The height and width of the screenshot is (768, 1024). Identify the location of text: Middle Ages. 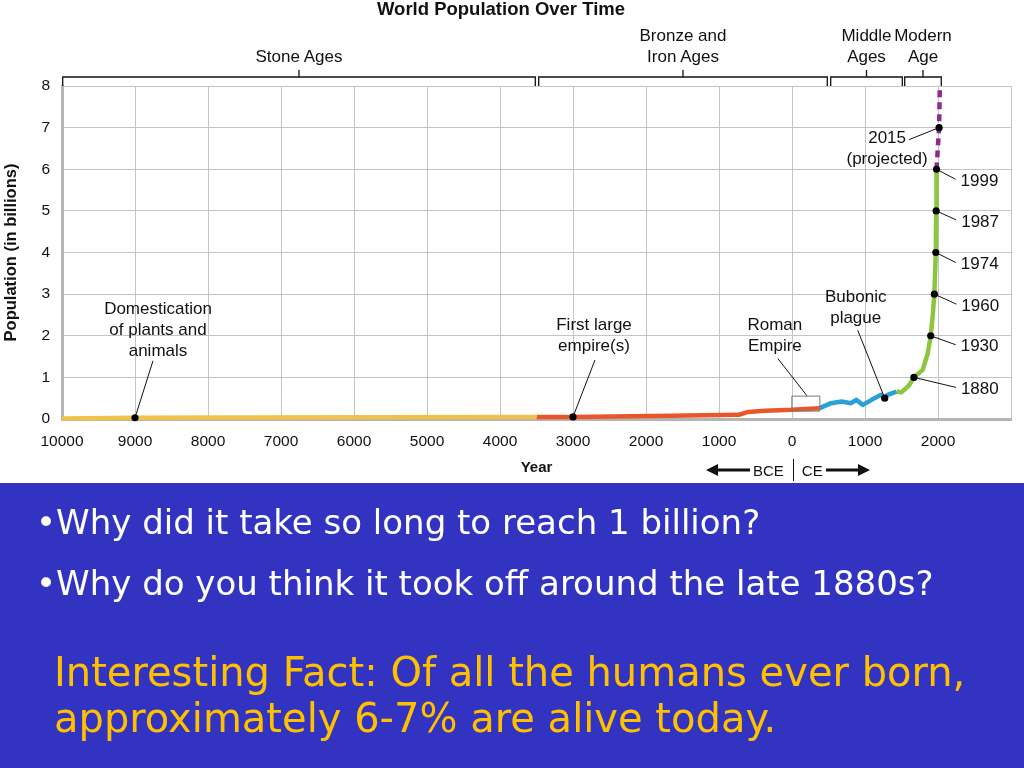
(866, 45).